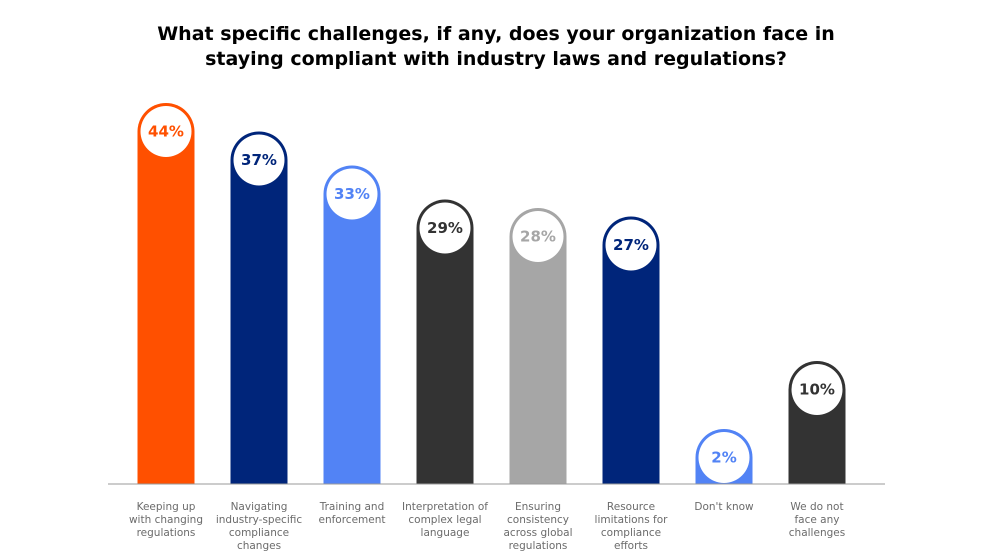  What do you see at coordinates (817, 520) in the screenshot?
I see `category-label: We do not face any challenges` at bounding box center [817, 520].